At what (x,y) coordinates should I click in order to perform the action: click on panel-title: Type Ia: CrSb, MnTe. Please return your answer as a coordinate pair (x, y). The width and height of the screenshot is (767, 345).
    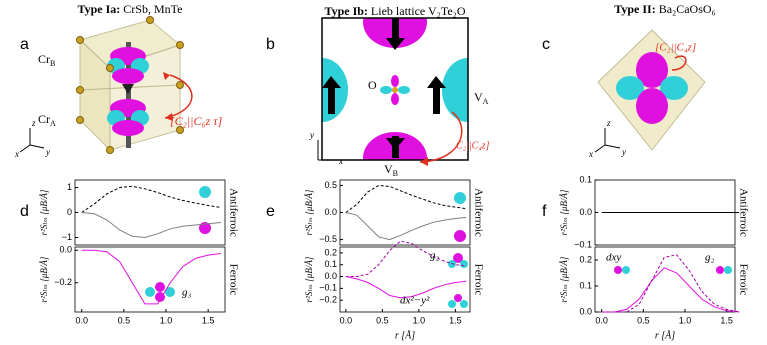
    Looking at the image, I should click on (130, 9).